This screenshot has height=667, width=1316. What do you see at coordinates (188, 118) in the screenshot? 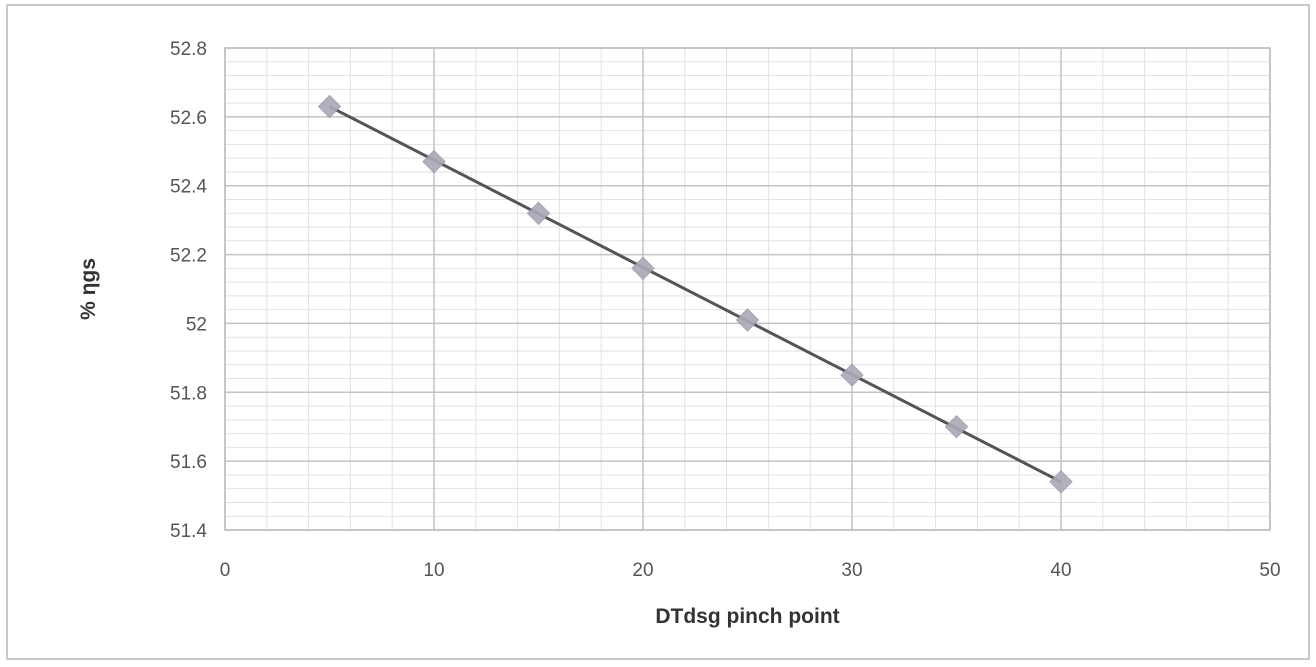
I see `y-tick-label: 52.6` at bounding box center [188, 118].